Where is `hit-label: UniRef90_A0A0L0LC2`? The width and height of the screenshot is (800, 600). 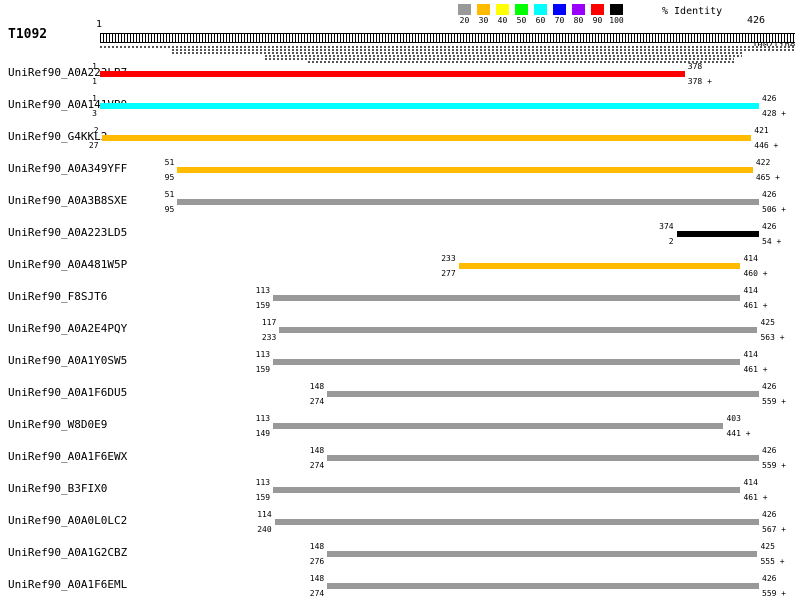 hit-label: UniRef90_A0A0L0LC2 is located at coordinates (68, 520).